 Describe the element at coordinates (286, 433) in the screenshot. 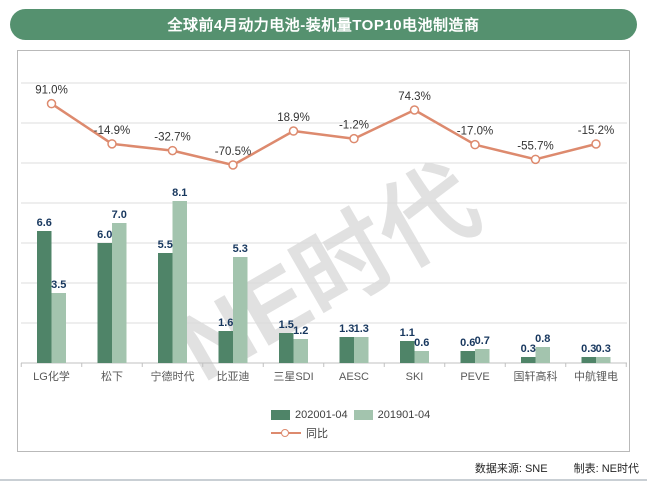

I see `legend-line-icon` at that location.